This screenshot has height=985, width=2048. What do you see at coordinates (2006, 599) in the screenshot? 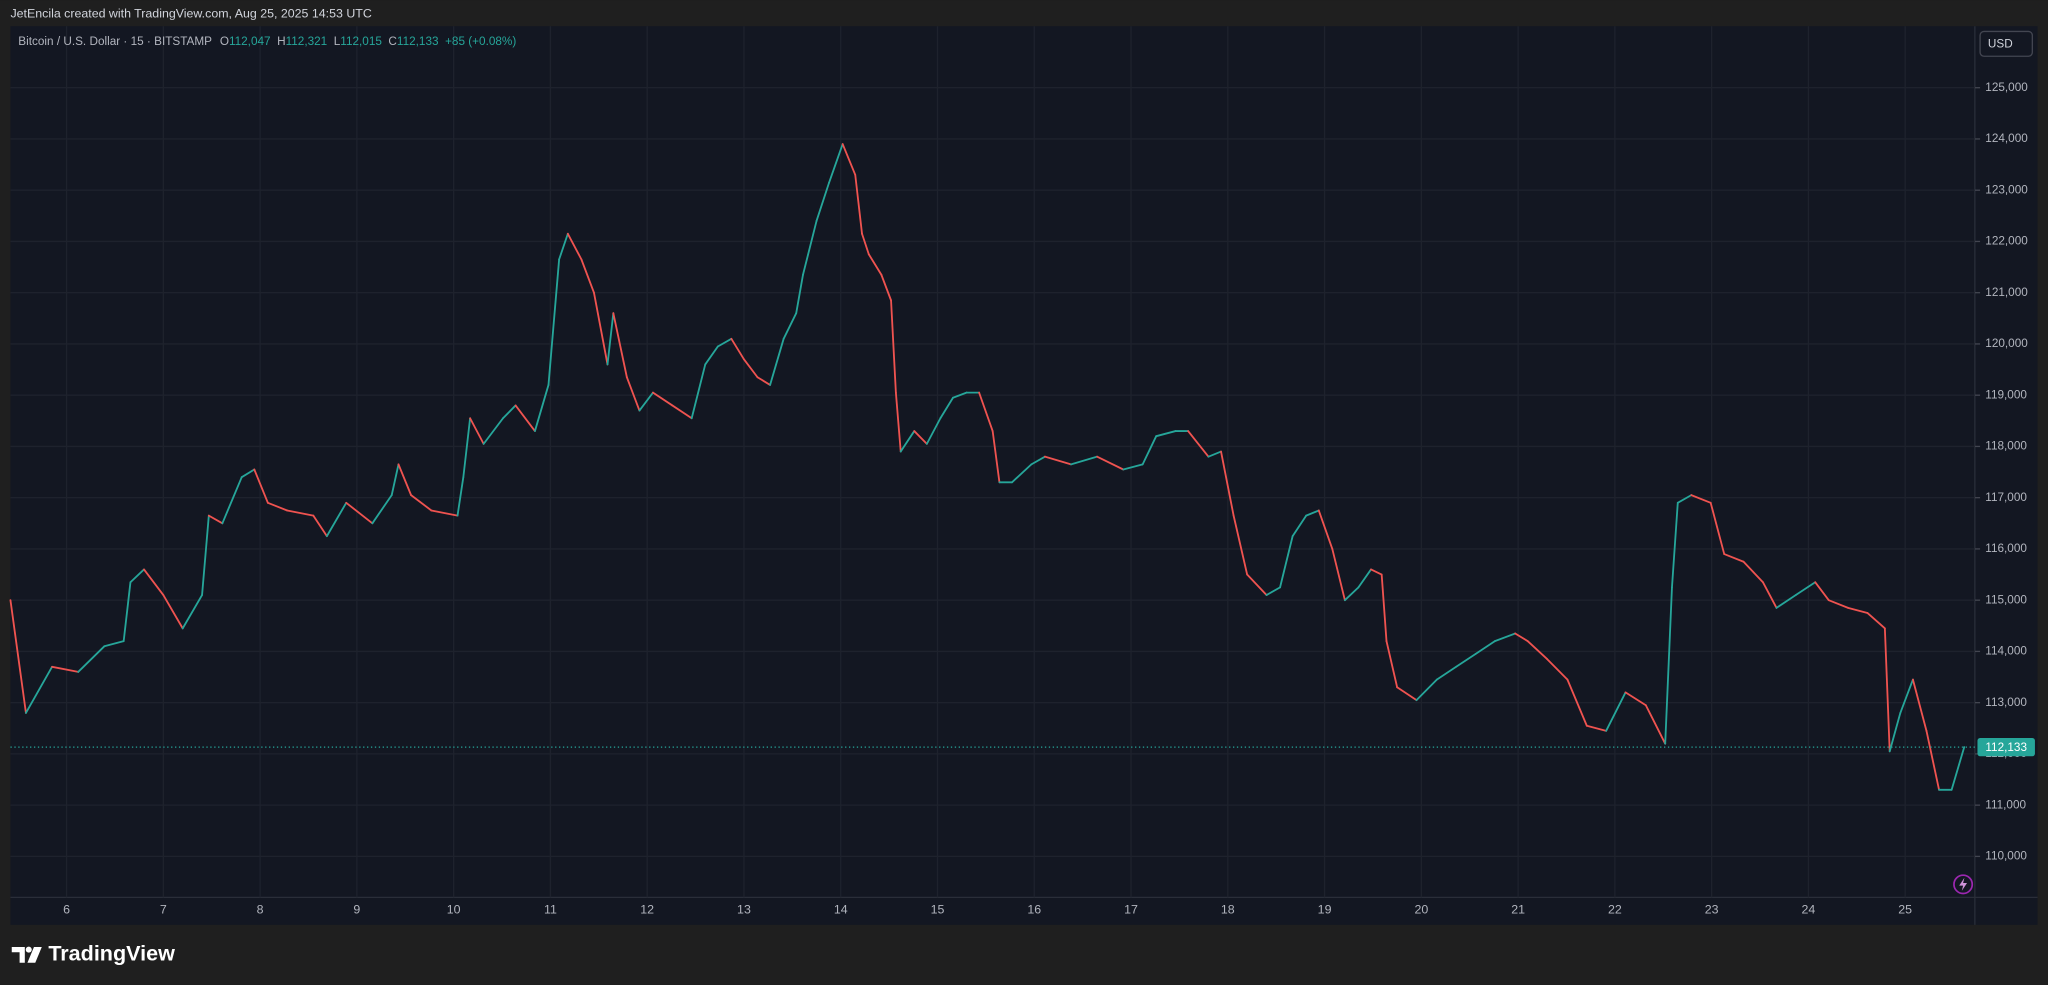
I see `y-tick-label: 115,000` at bounding box center [2006, 599].